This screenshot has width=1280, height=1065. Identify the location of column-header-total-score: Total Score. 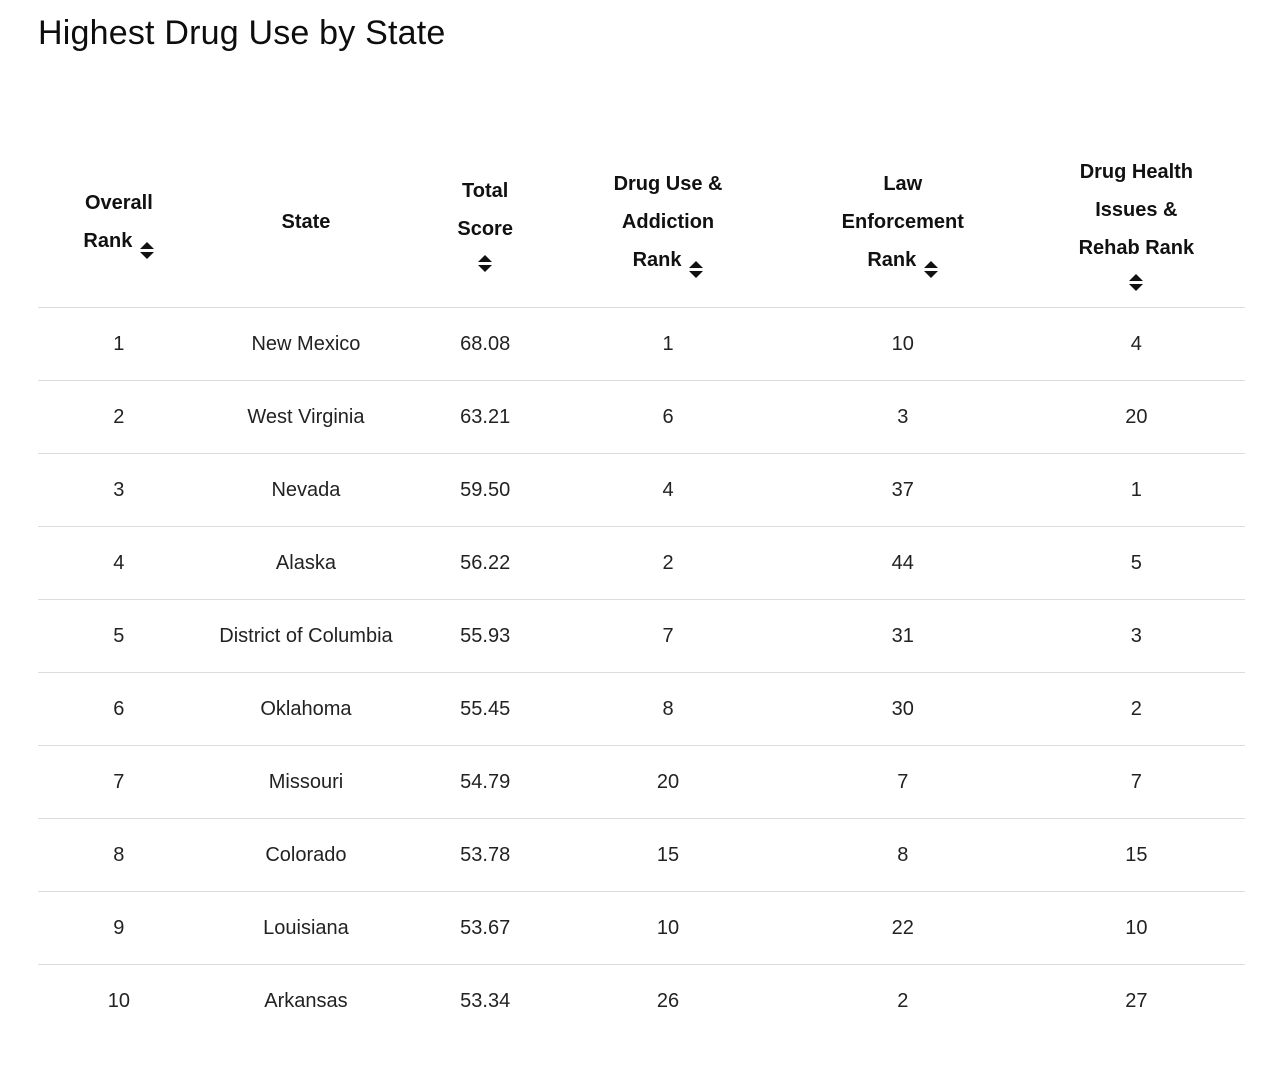
(485, 222).